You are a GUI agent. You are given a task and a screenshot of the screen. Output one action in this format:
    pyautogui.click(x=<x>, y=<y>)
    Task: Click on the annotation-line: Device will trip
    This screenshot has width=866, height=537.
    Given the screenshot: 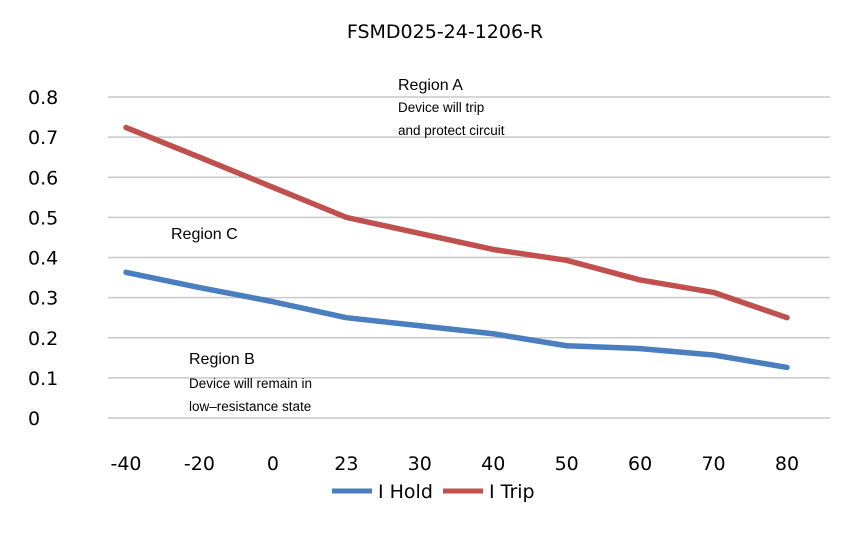 What is the action you would take?
    pyautogui.click(x=441, y=107)
    